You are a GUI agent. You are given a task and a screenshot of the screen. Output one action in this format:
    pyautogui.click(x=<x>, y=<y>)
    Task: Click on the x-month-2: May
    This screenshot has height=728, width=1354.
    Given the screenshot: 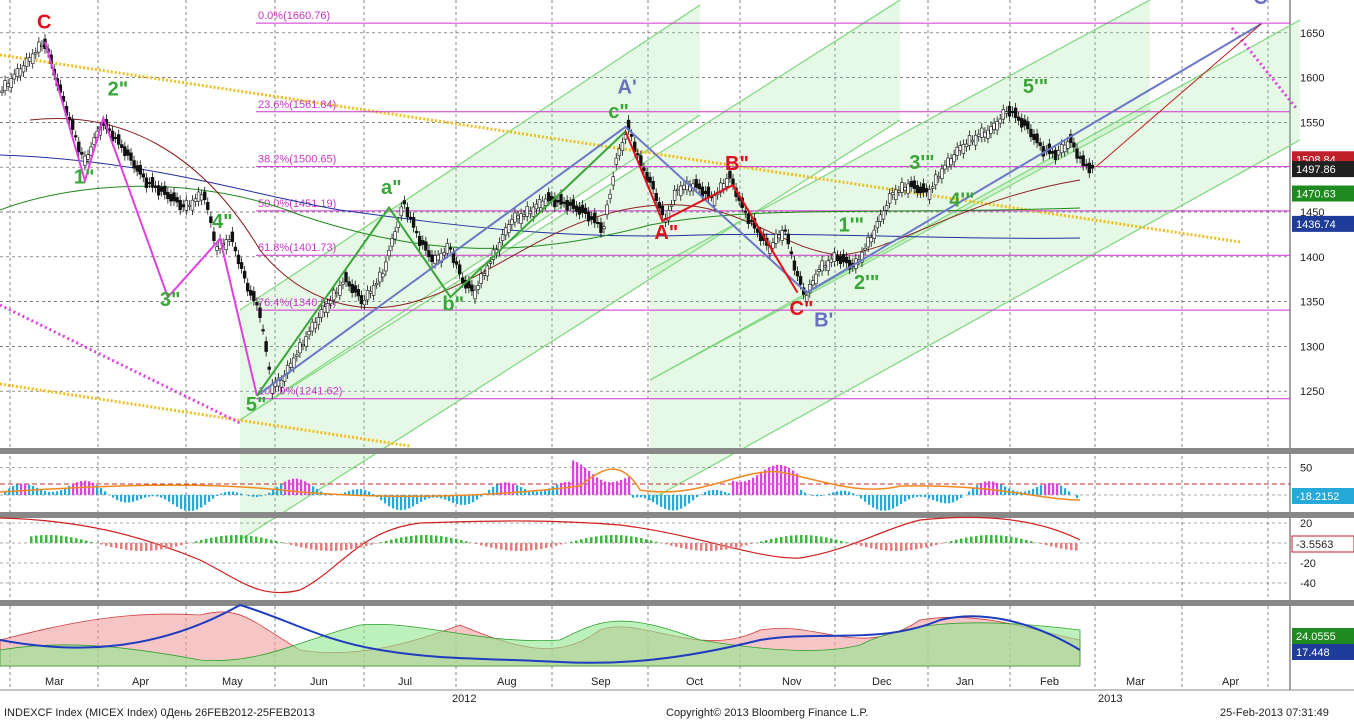 What is the action you would take?
    pyautogui.click(x=232, y=682)
    